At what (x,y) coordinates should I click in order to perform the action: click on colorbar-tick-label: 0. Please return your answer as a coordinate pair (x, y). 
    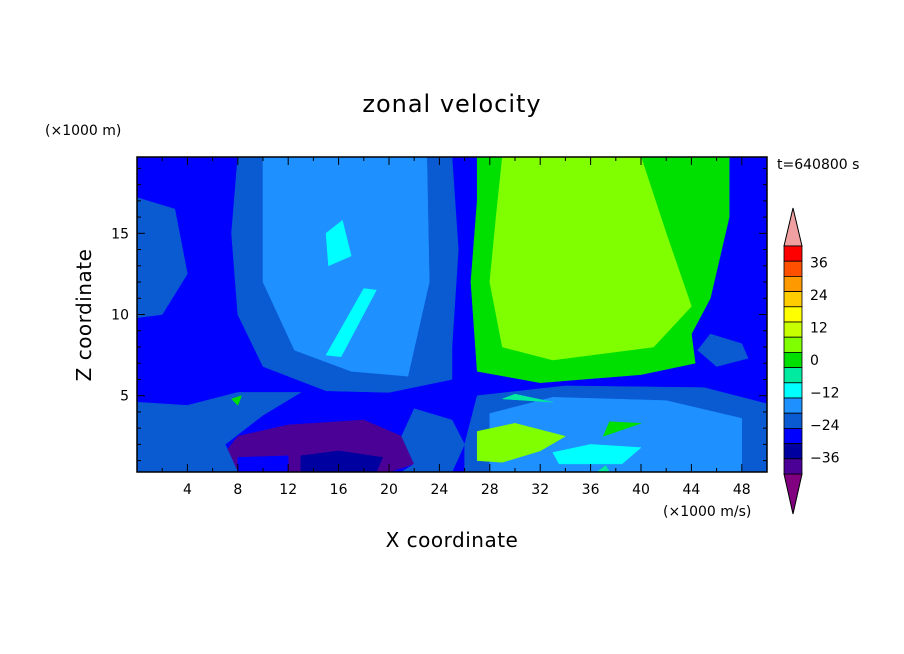
    Looking at the image, I should click on (814, 361).